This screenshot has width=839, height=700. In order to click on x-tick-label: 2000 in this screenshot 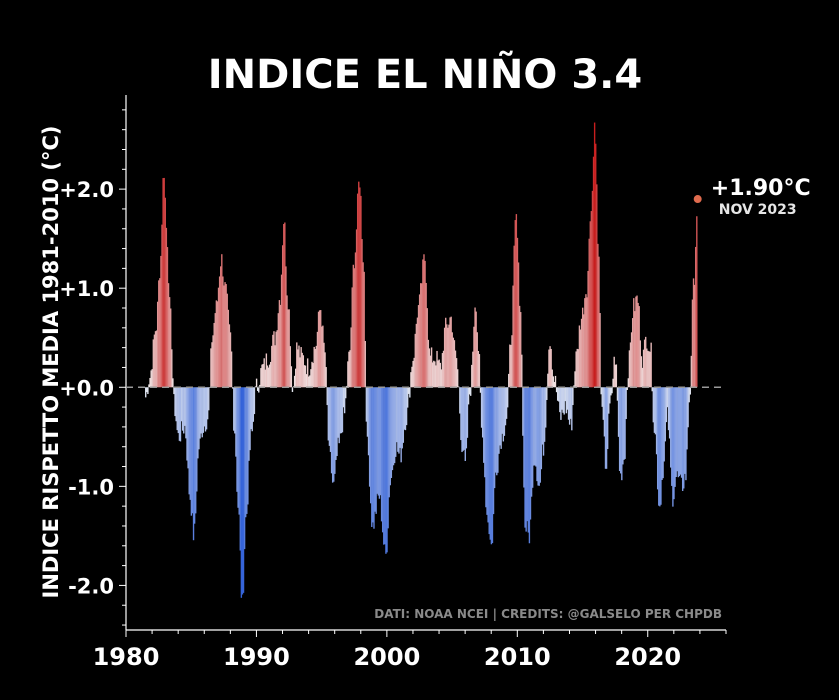, I will do `click(386, 657)`.